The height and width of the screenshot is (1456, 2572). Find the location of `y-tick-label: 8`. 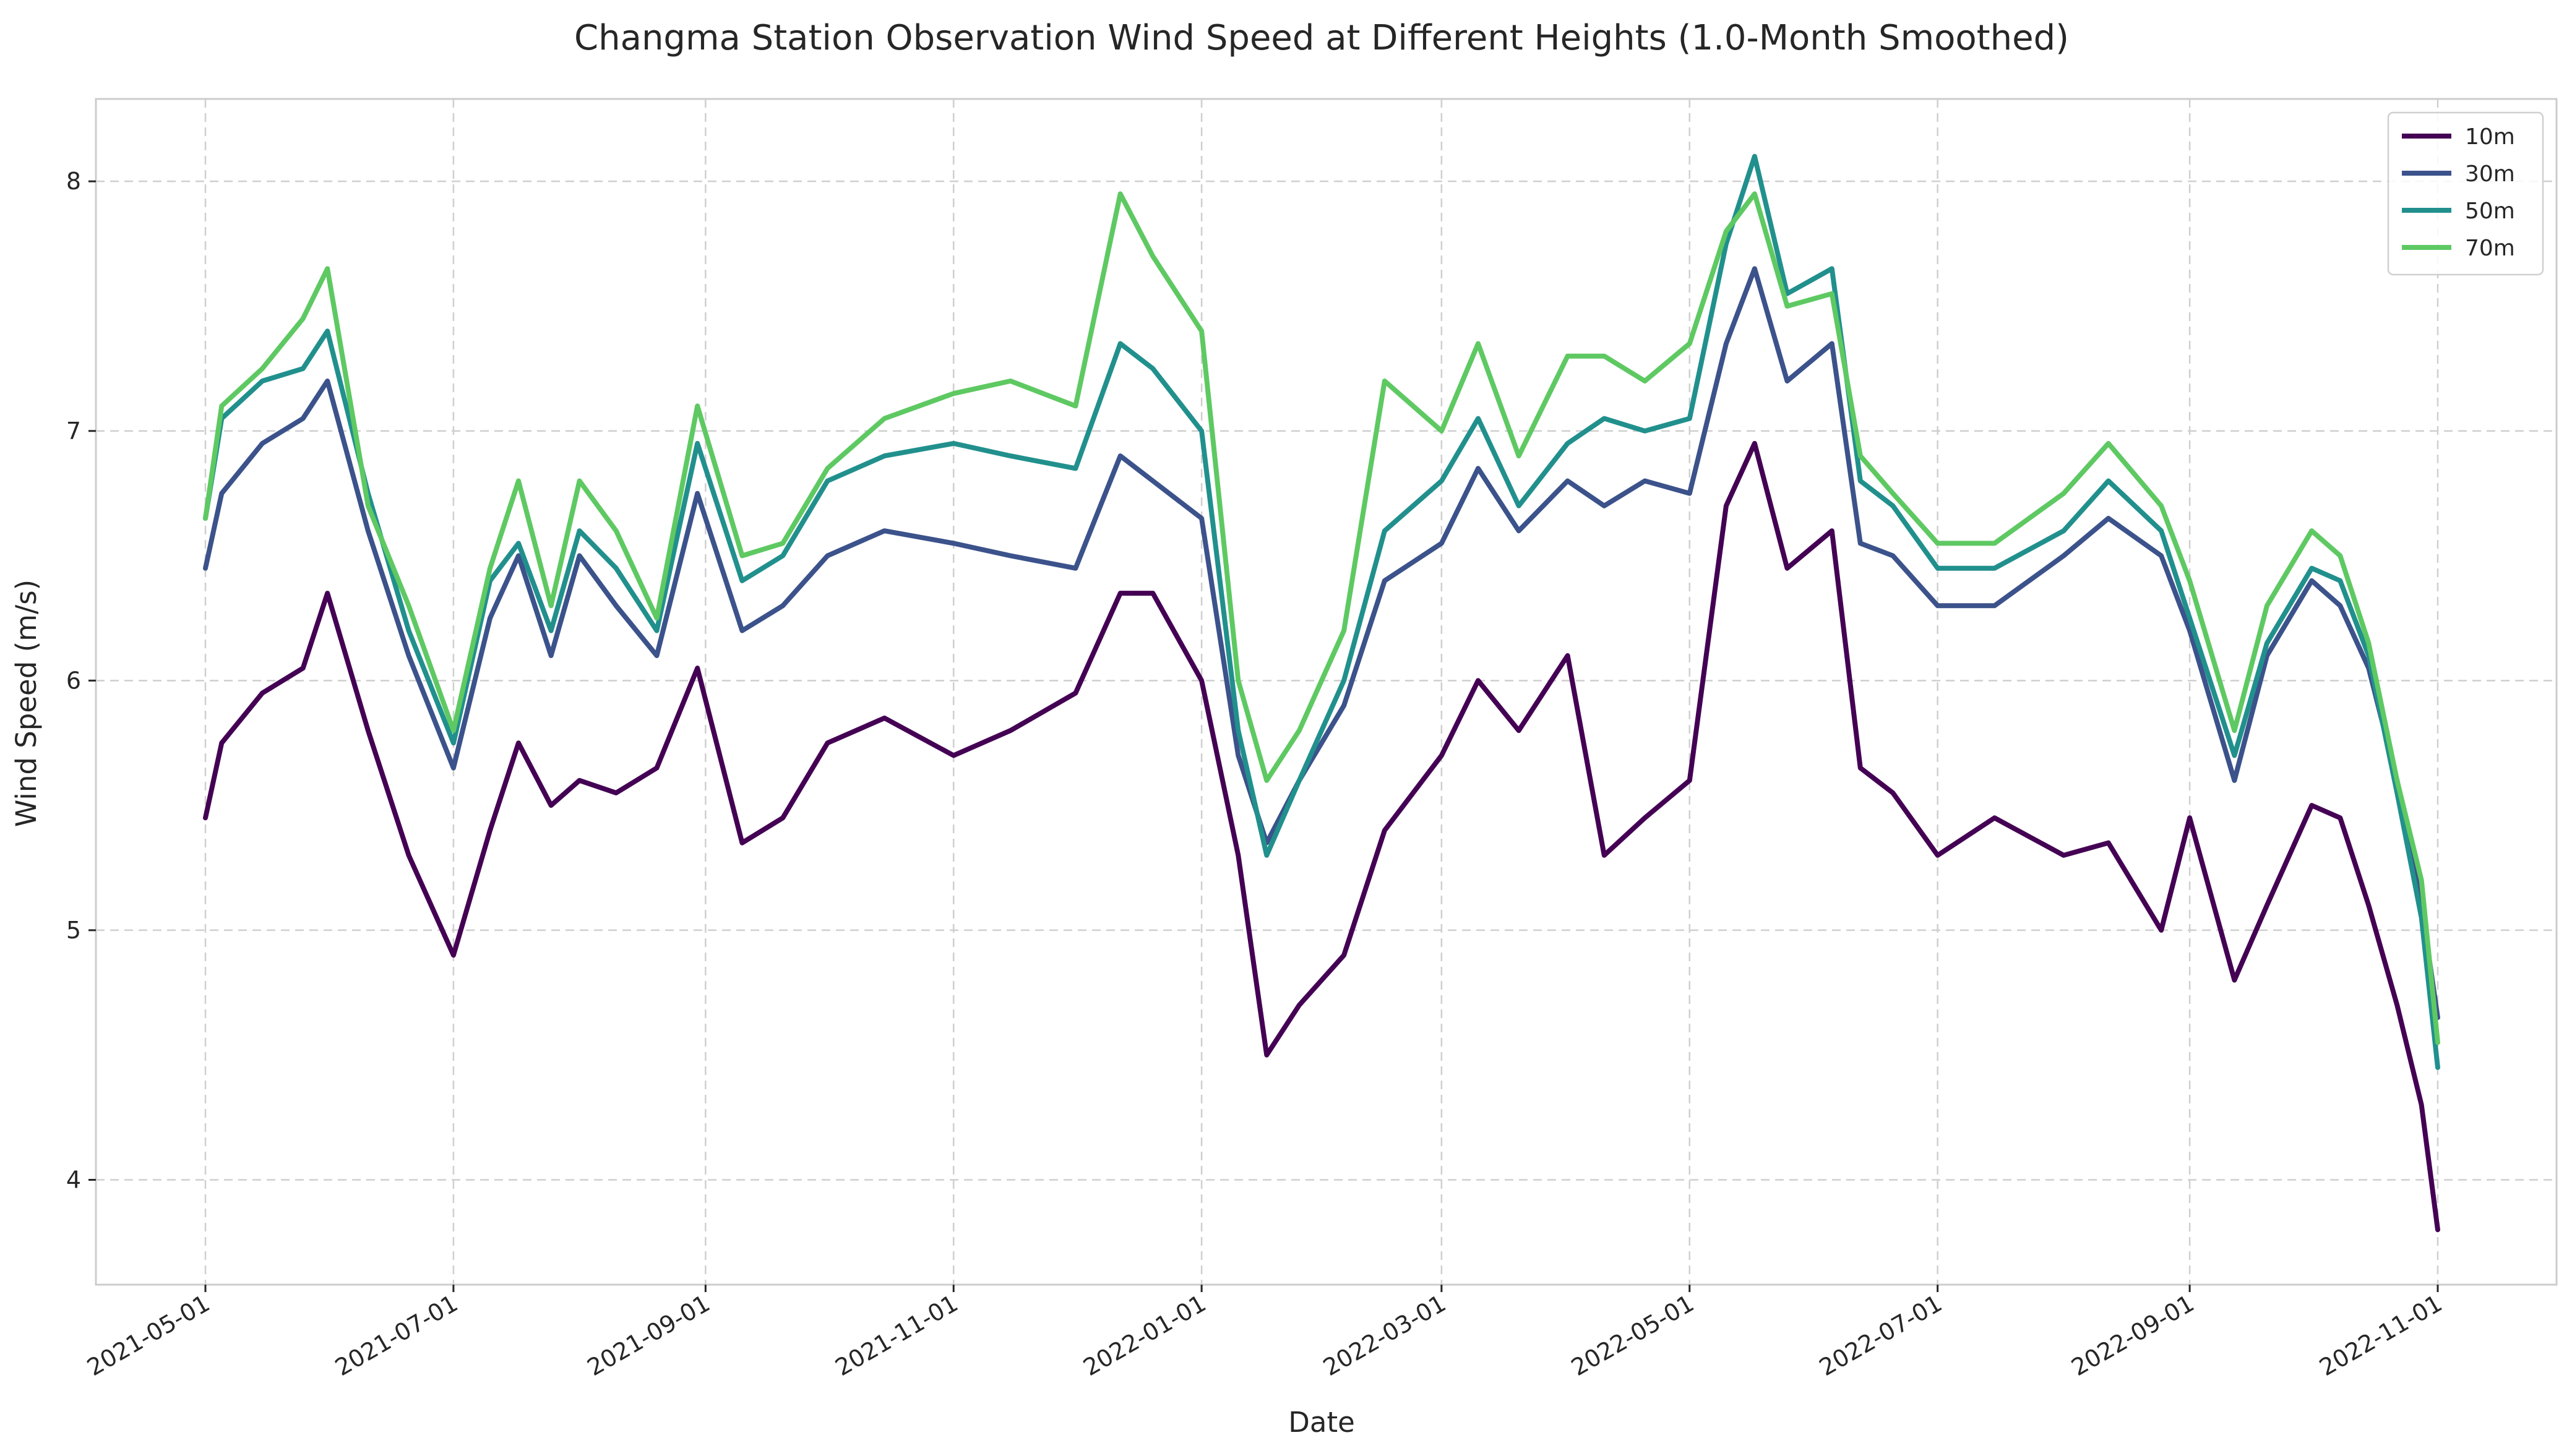

y-tick-label: 8 is located at coordinates (73, 181).